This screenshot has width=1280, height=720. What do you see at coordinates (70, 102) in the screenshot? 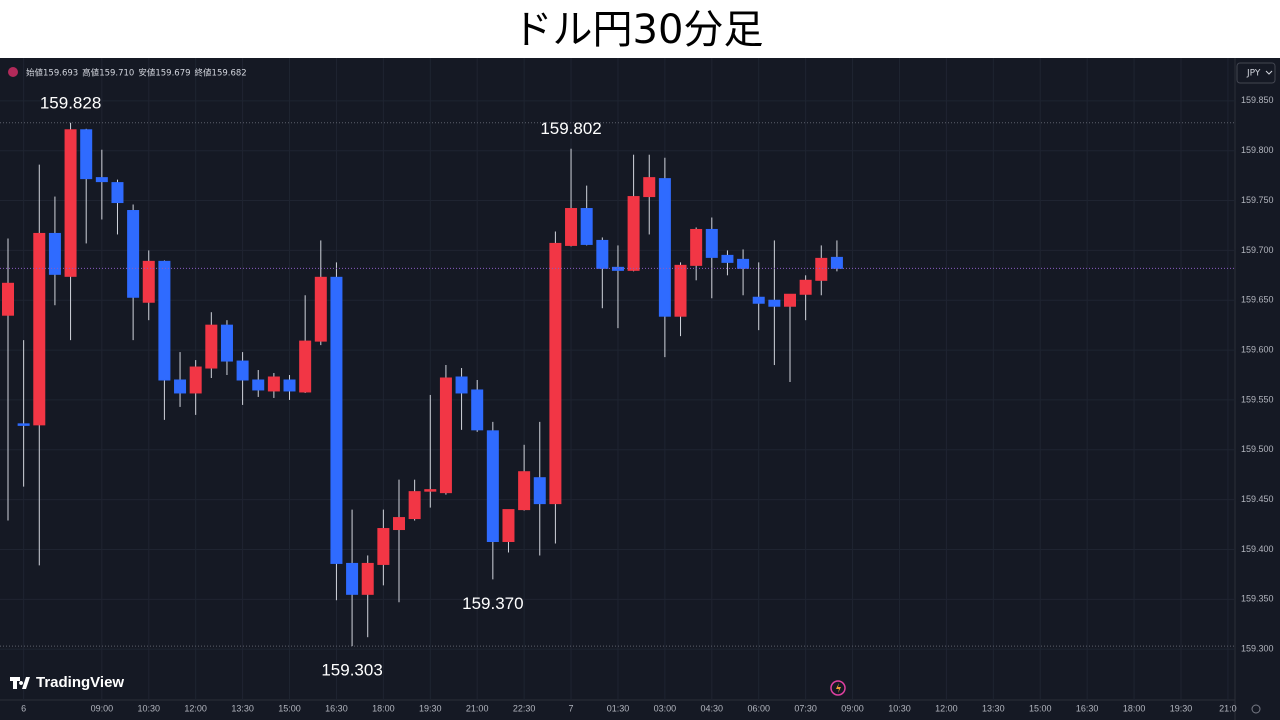
I see `extreme-label: 159.828` at bounding box center [70, 102].